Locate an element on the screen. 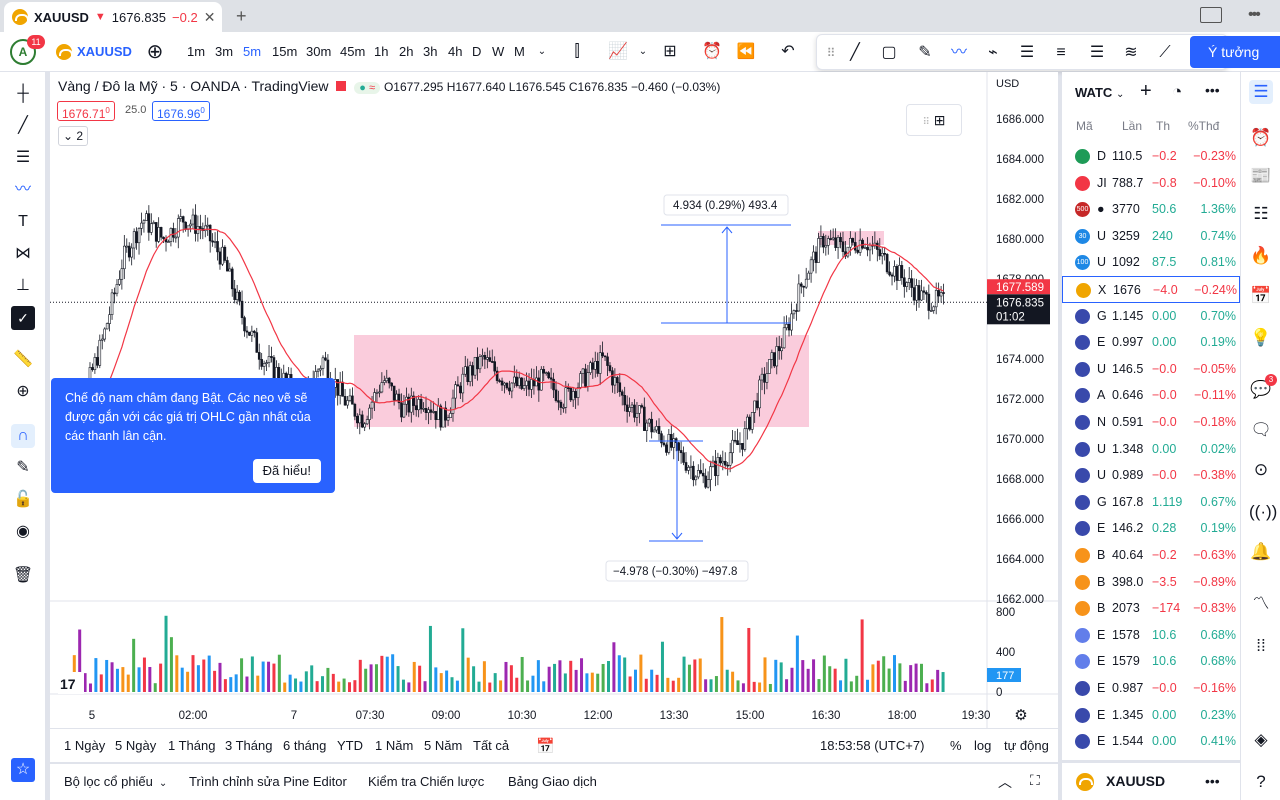 This screenshot has height=800, width=1280. watchlist-header: Mã is located at coordinates (1084, 126).